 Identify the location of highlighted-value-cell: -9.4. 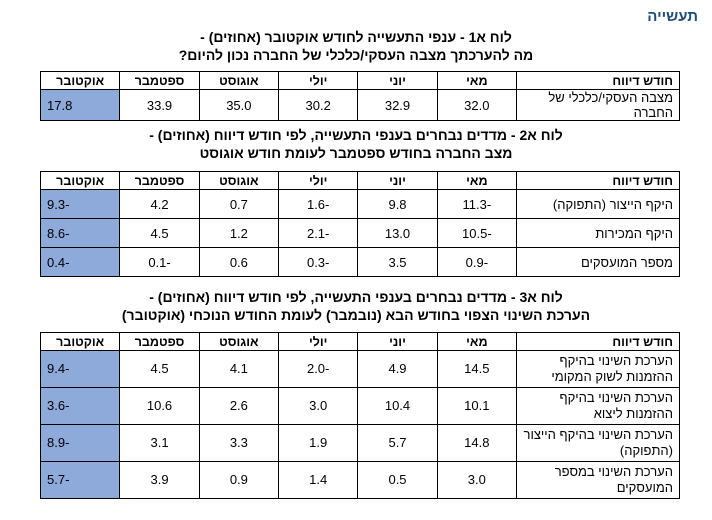
(80, 369).